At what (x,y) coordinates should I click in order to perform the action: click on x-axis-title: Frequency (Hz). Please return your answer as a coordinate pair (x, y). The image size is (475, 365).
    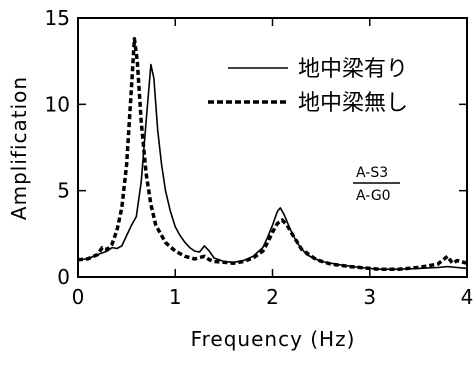
    Looking at the image, I should click on (273, 339).